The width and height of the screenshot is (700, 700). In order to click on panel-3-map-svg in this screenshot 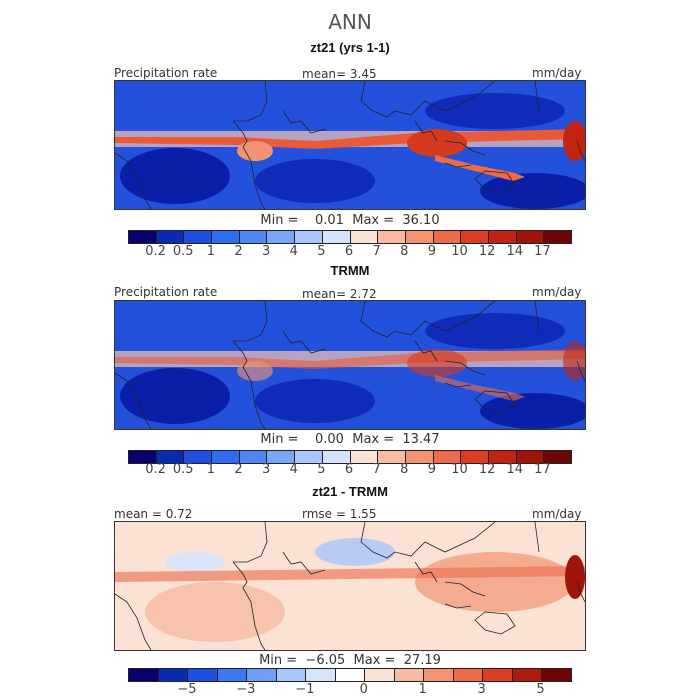, I will do `click(350, 586)`.